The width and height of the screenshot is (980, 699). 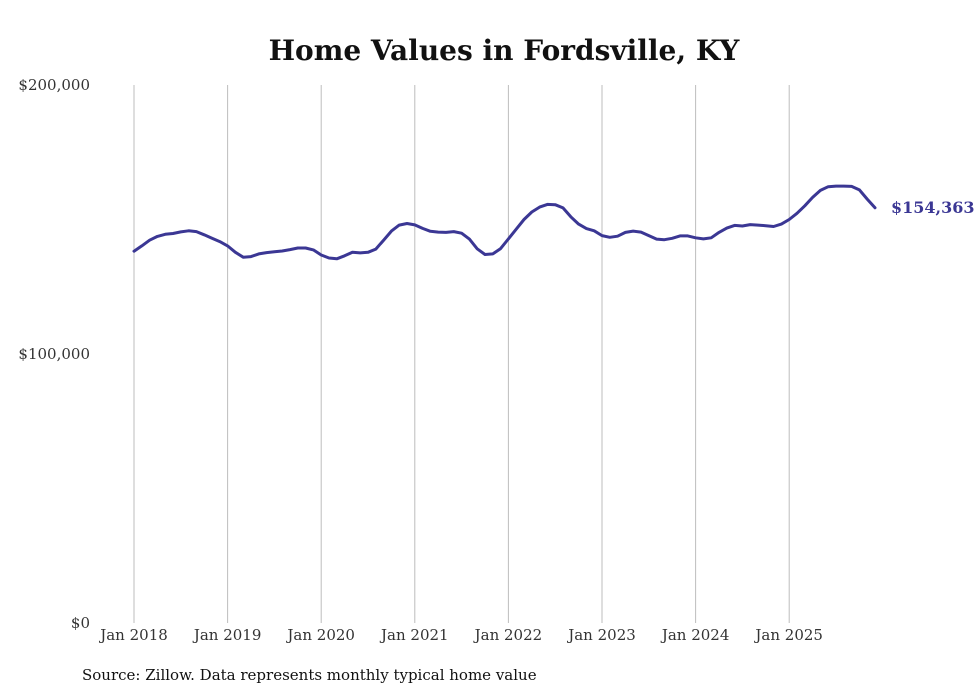 I want to click on x-tick-label: Jan 2018, so click(x=133, y=635).